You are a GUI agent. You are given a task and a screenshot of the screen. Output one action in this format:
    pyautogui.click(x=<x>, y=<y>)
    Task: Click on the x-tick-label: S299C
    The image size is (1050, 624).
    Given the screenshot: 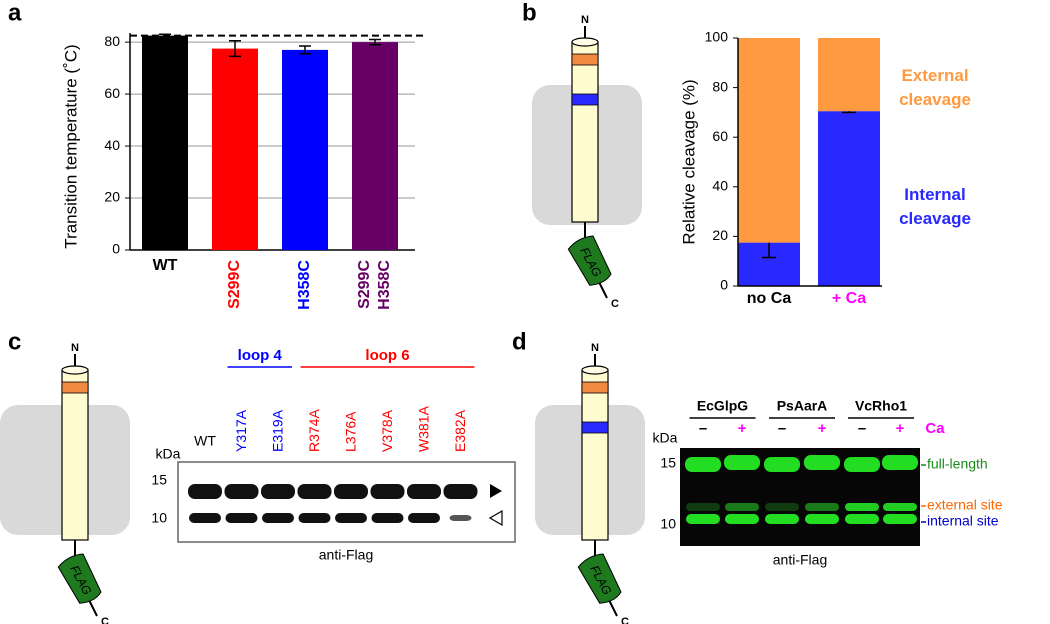 What is the action you would take?
    pyautogui.click(x=234, y=284)
    